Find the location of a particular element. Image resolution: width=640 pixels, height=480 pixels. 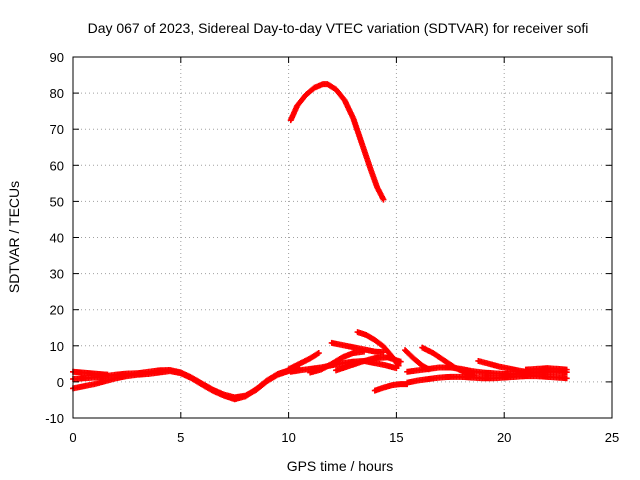

x-axis-label: GPS time / hours is located at coordinates (340, 466).